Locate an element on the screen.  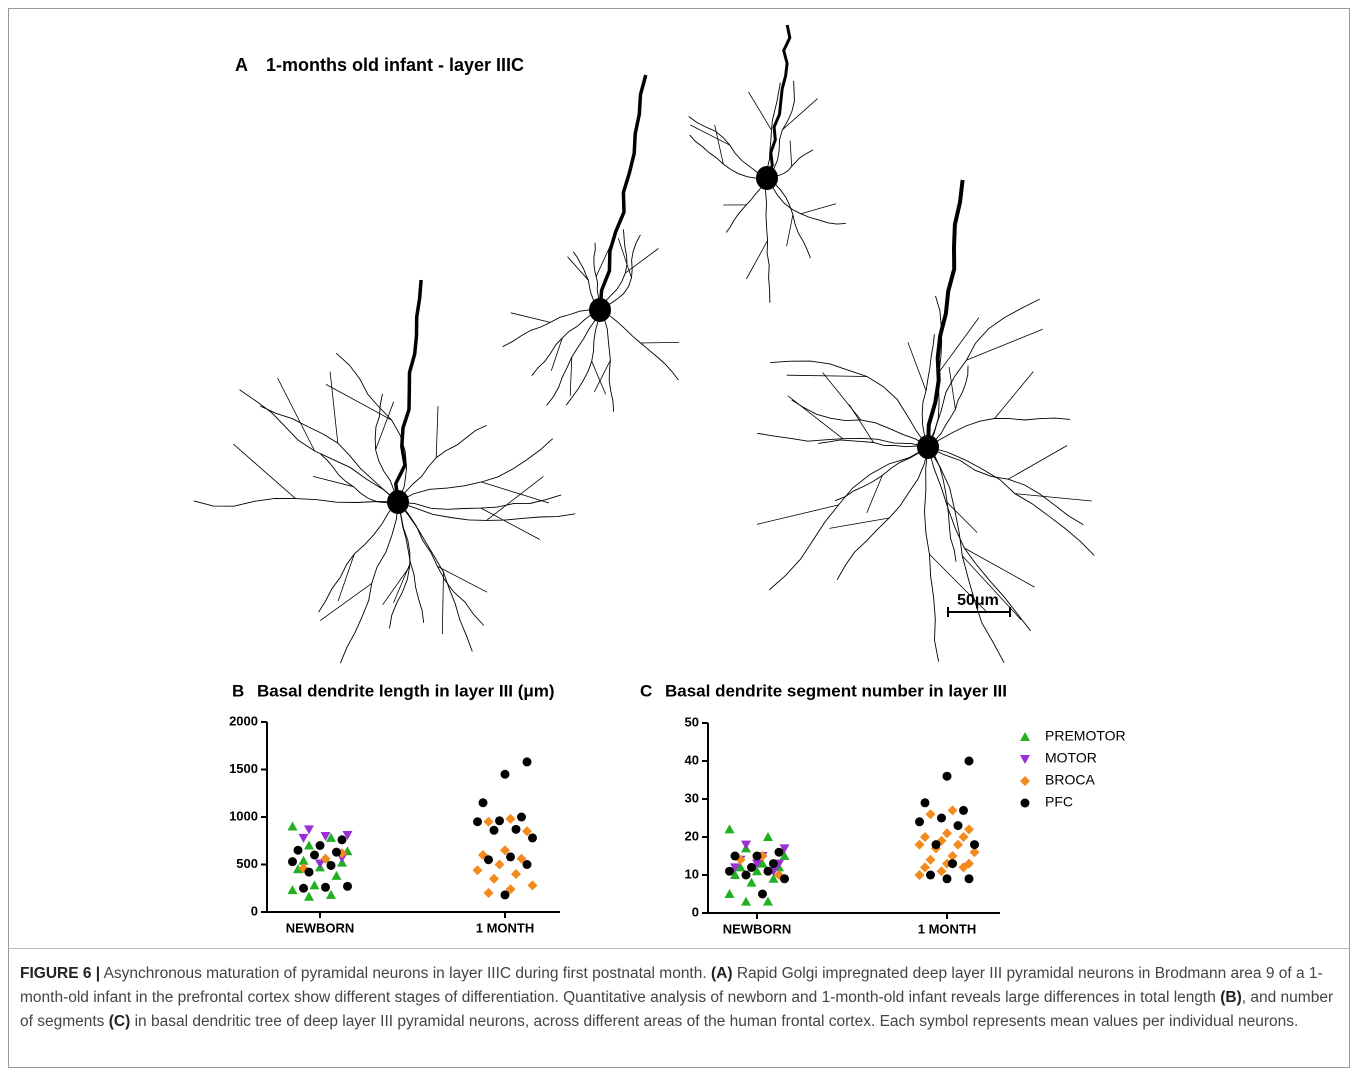
y-tick-label: 50 is located at coordinates (692, 721).